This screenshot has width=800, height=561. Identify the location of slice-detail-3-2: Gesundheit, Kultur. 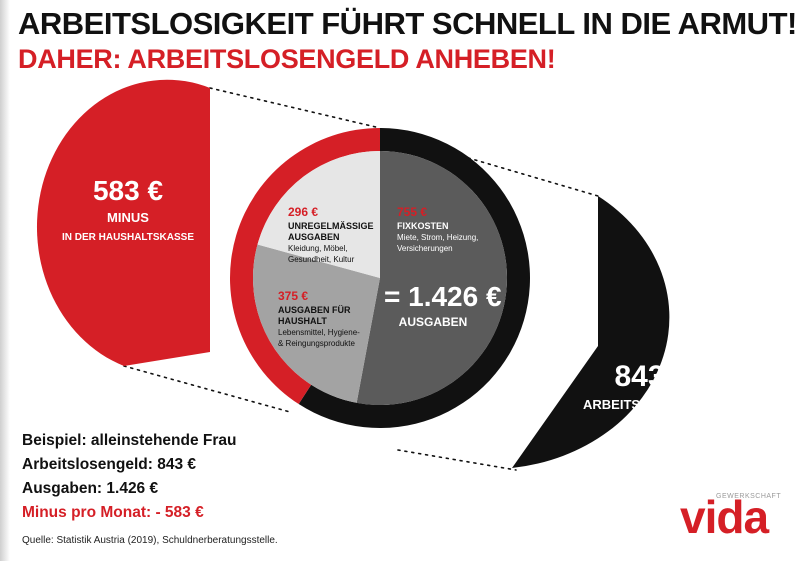
(321, 259).